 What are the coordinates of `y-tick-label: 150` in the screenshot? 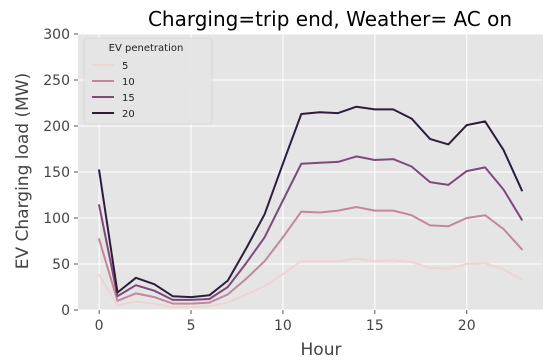 It's located at (56, 173).